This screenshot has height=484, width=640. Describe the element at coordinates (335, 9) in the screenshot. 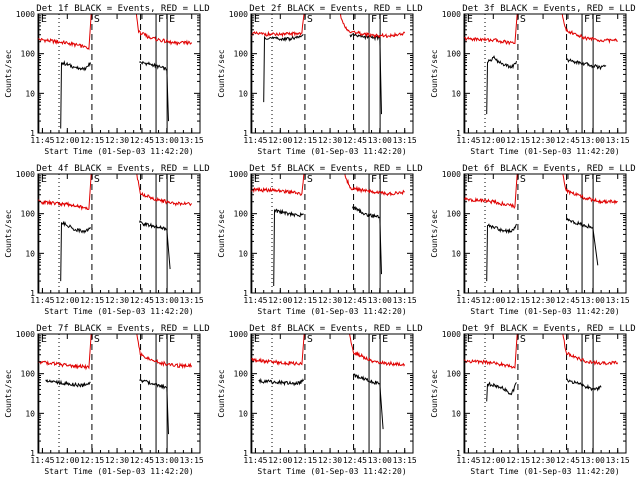

I see `chart-title: Det 2f BLACK = Events, RED = LLD` at that location.